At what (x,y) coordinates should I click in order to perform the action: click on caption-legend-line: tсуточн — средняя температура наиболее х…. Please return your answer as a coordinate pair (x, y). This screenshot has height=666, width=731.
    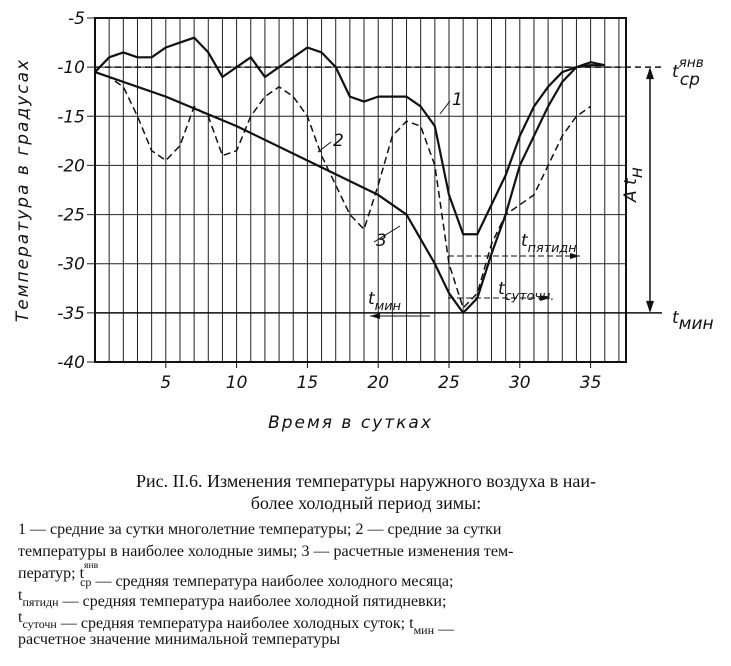
    Looking at the image, I should click on (236, 623).